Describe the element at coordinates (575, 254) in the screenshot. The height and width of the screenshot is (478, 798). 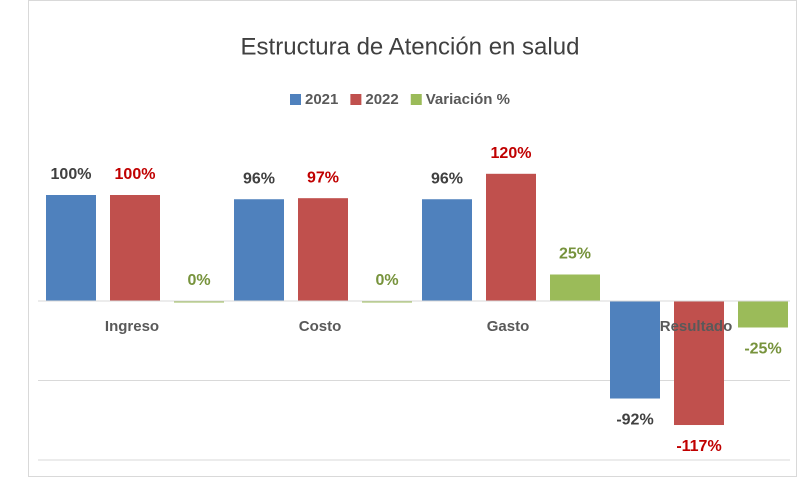
I see `data-label: 25%` at that location.